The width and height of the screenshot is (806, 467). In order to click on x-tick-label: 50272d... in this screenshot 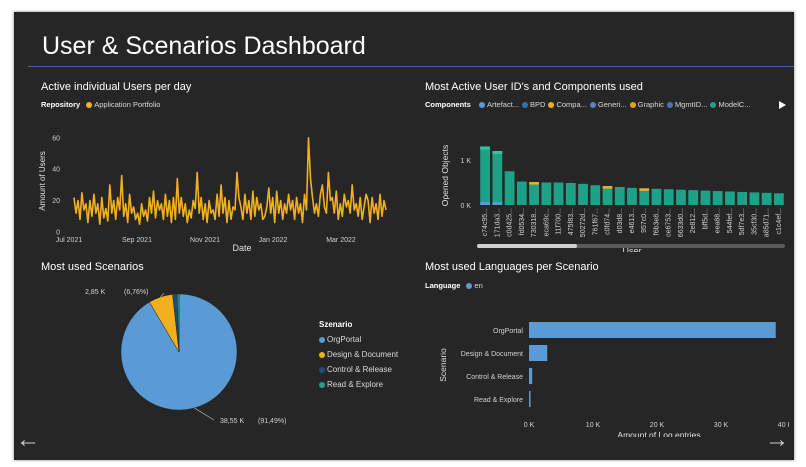, I will do `click(583, 222)`.